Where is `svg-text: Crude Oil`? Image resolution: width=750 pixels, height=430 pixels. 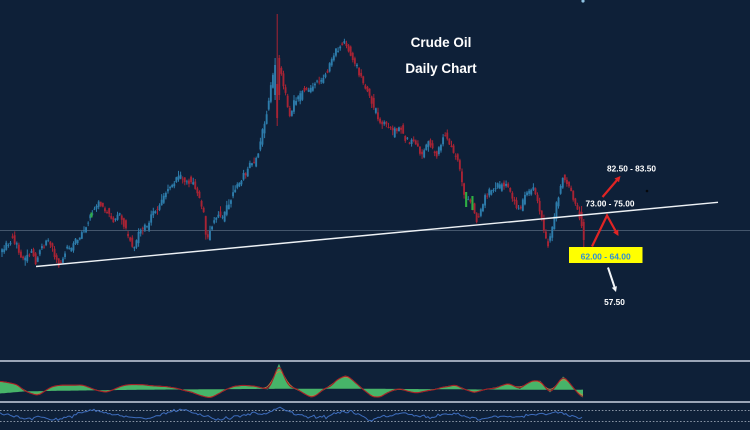
svg-text: Crude Oil is located at coordinates (441, 42).